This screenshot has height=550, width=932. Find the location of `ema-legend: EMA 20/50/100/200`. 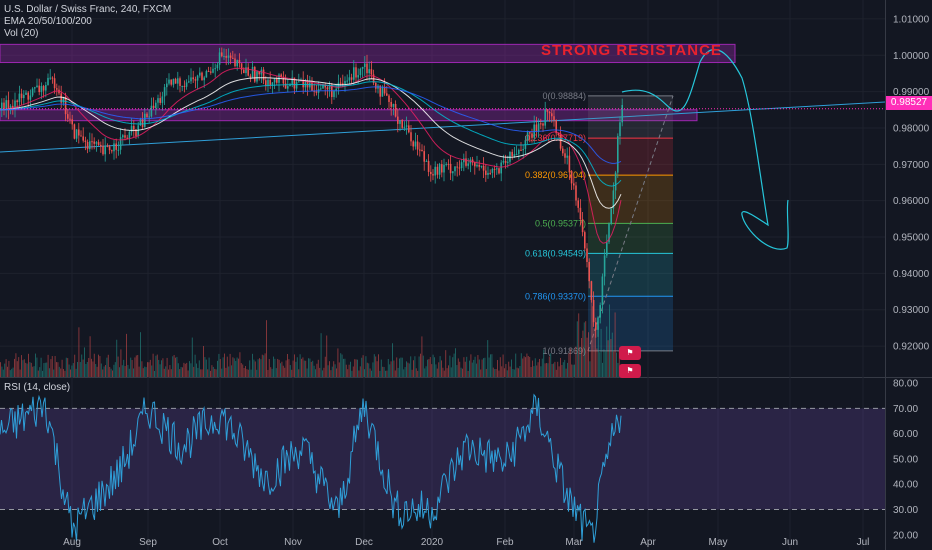

ema-legend: EMA 20/50/100/200 is located at coordinates (48, 21).